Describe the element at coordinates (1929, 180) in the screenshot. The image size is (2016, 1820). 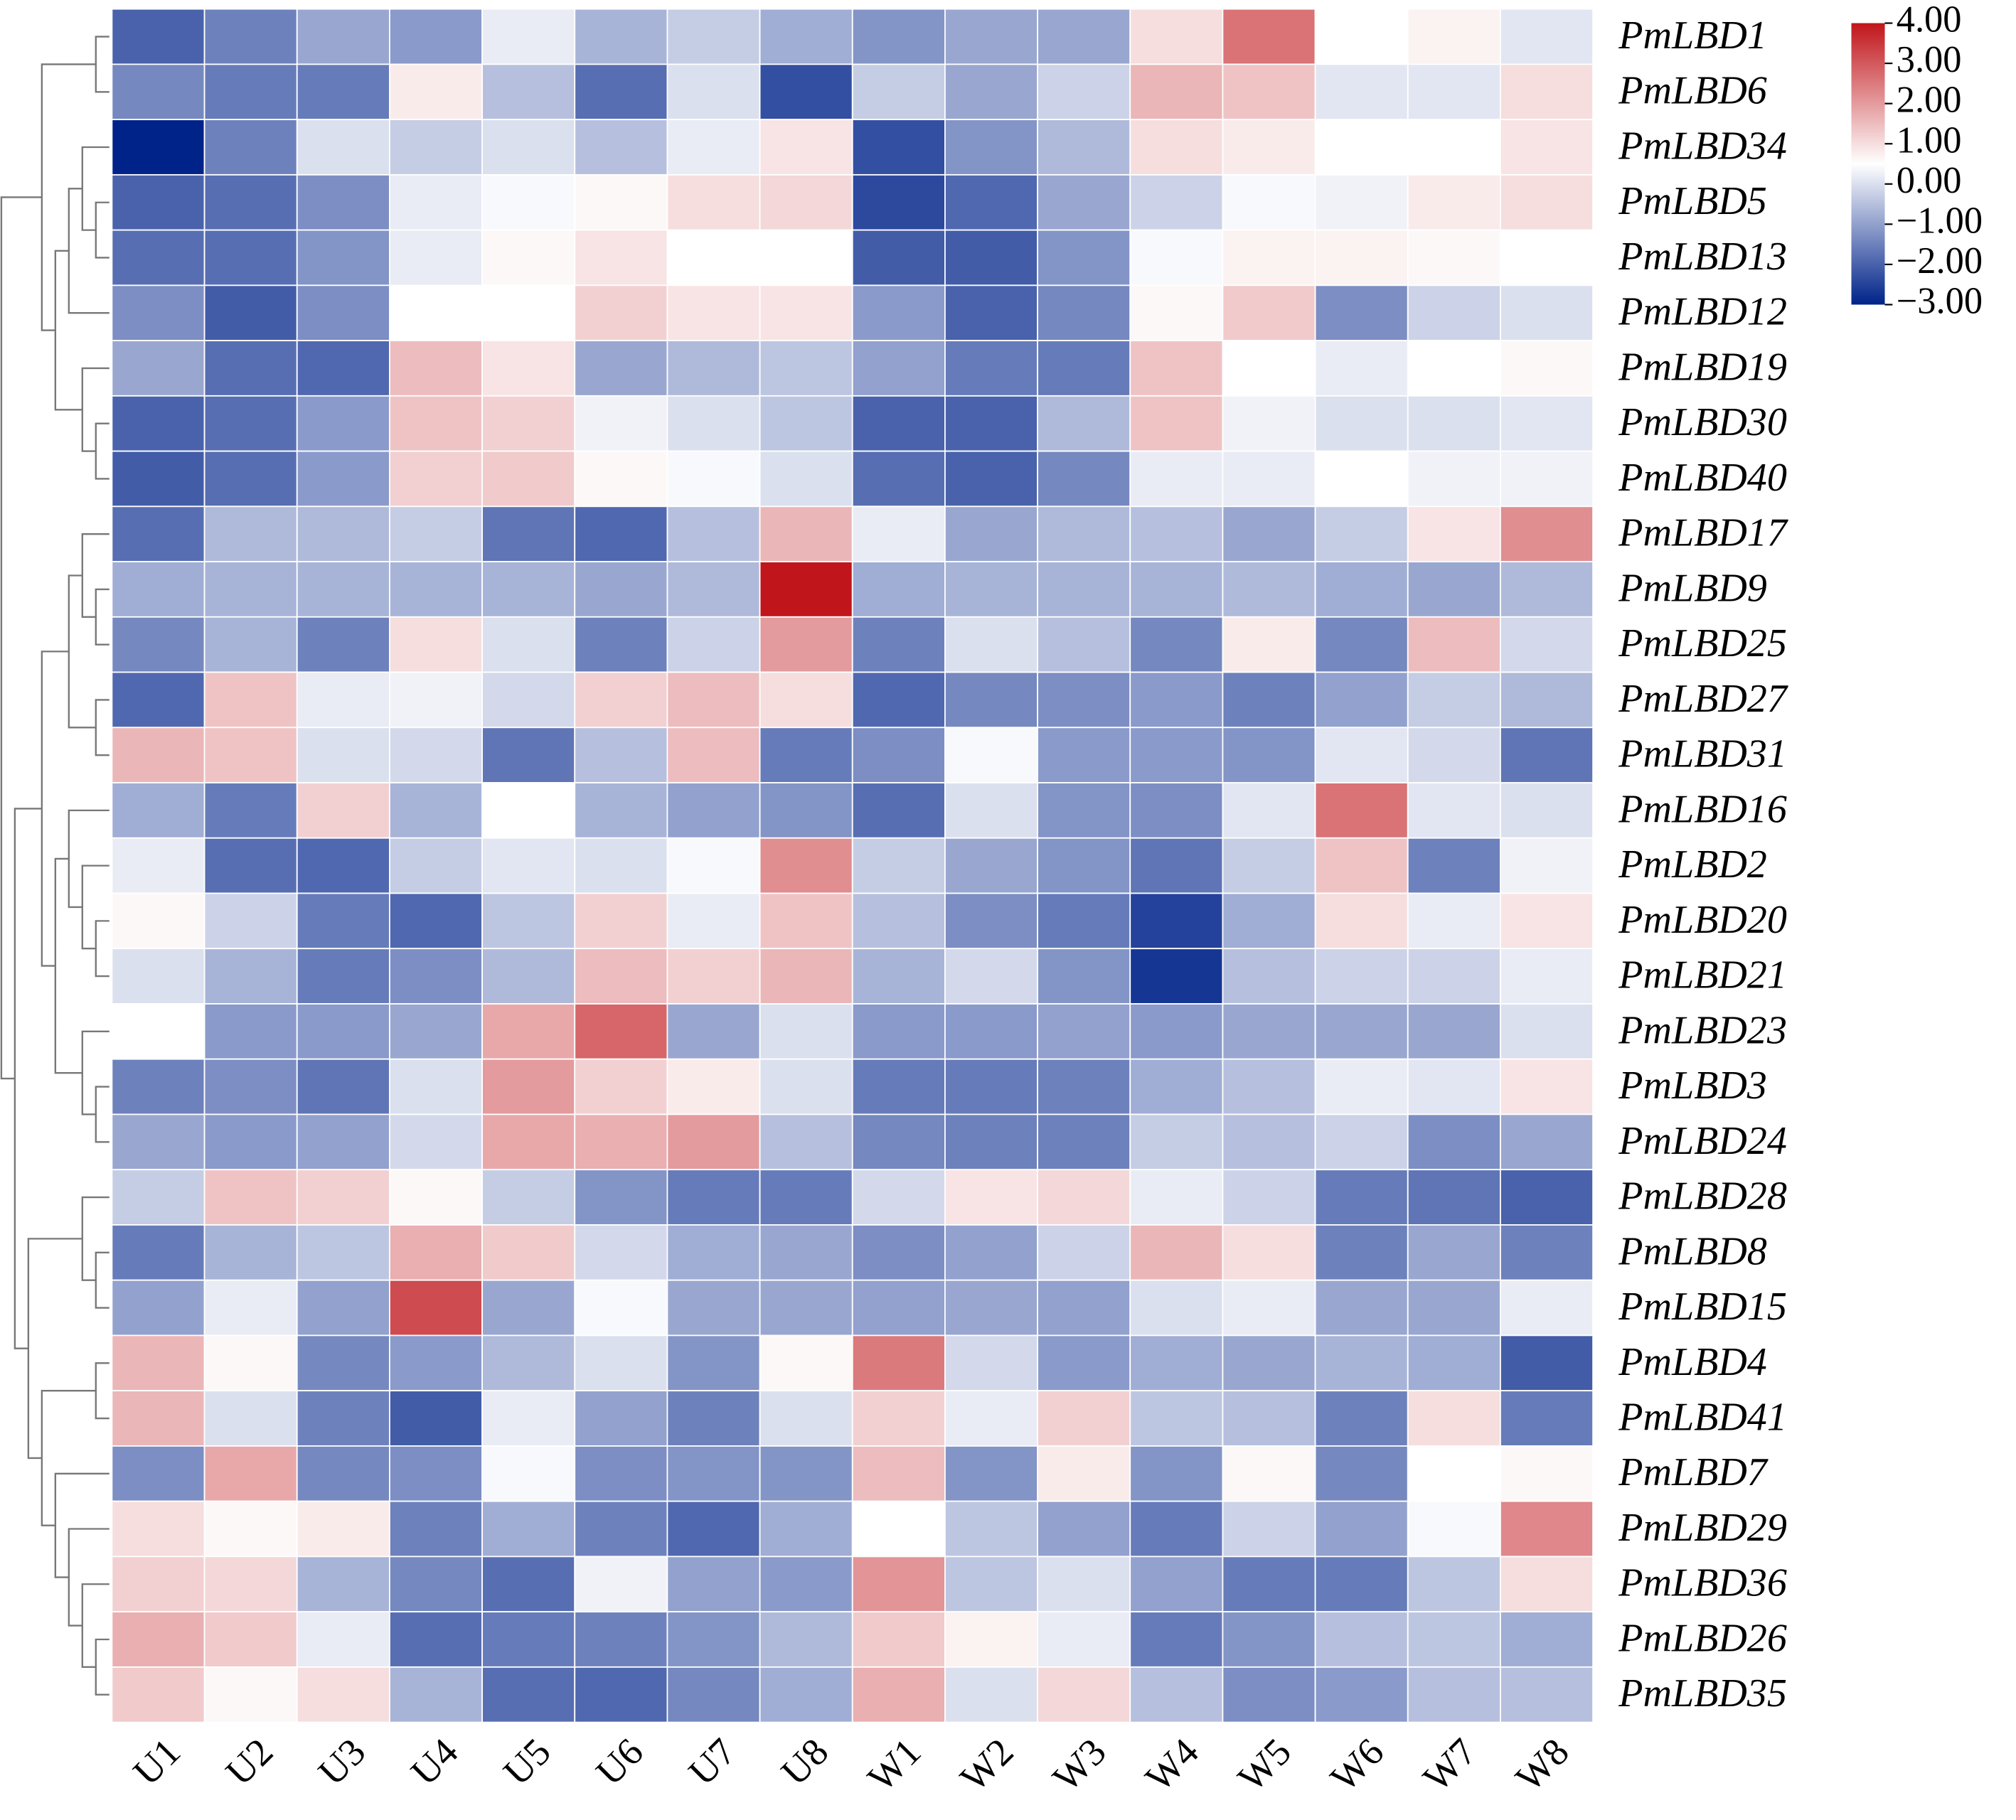
I see `colorbar-tick-label: 0.00` at that location.